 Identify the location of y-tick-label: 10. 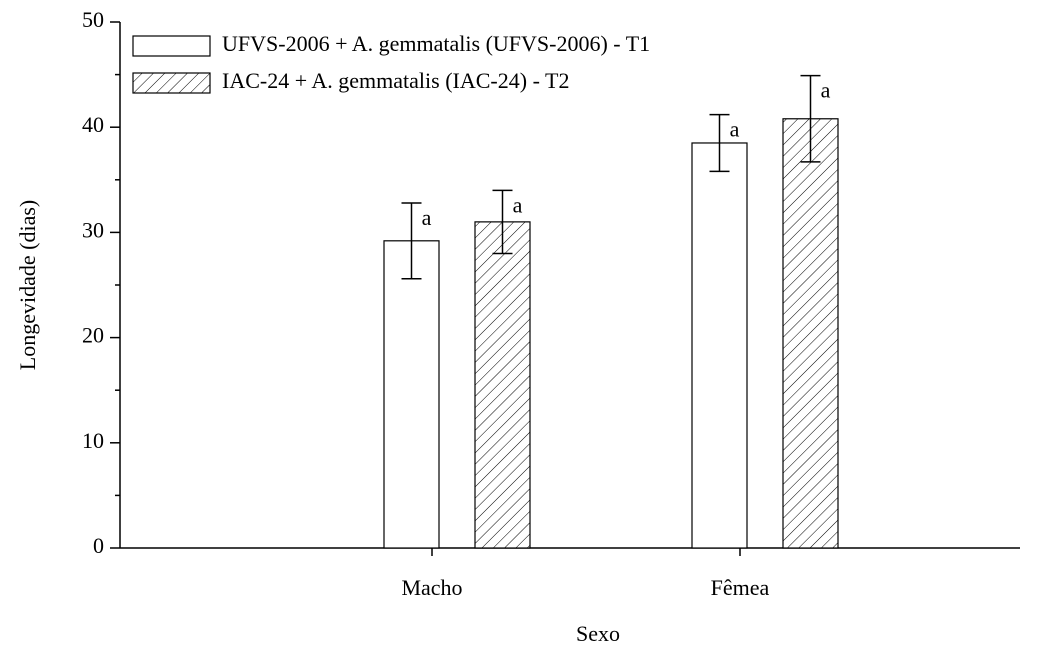
(93, 440).